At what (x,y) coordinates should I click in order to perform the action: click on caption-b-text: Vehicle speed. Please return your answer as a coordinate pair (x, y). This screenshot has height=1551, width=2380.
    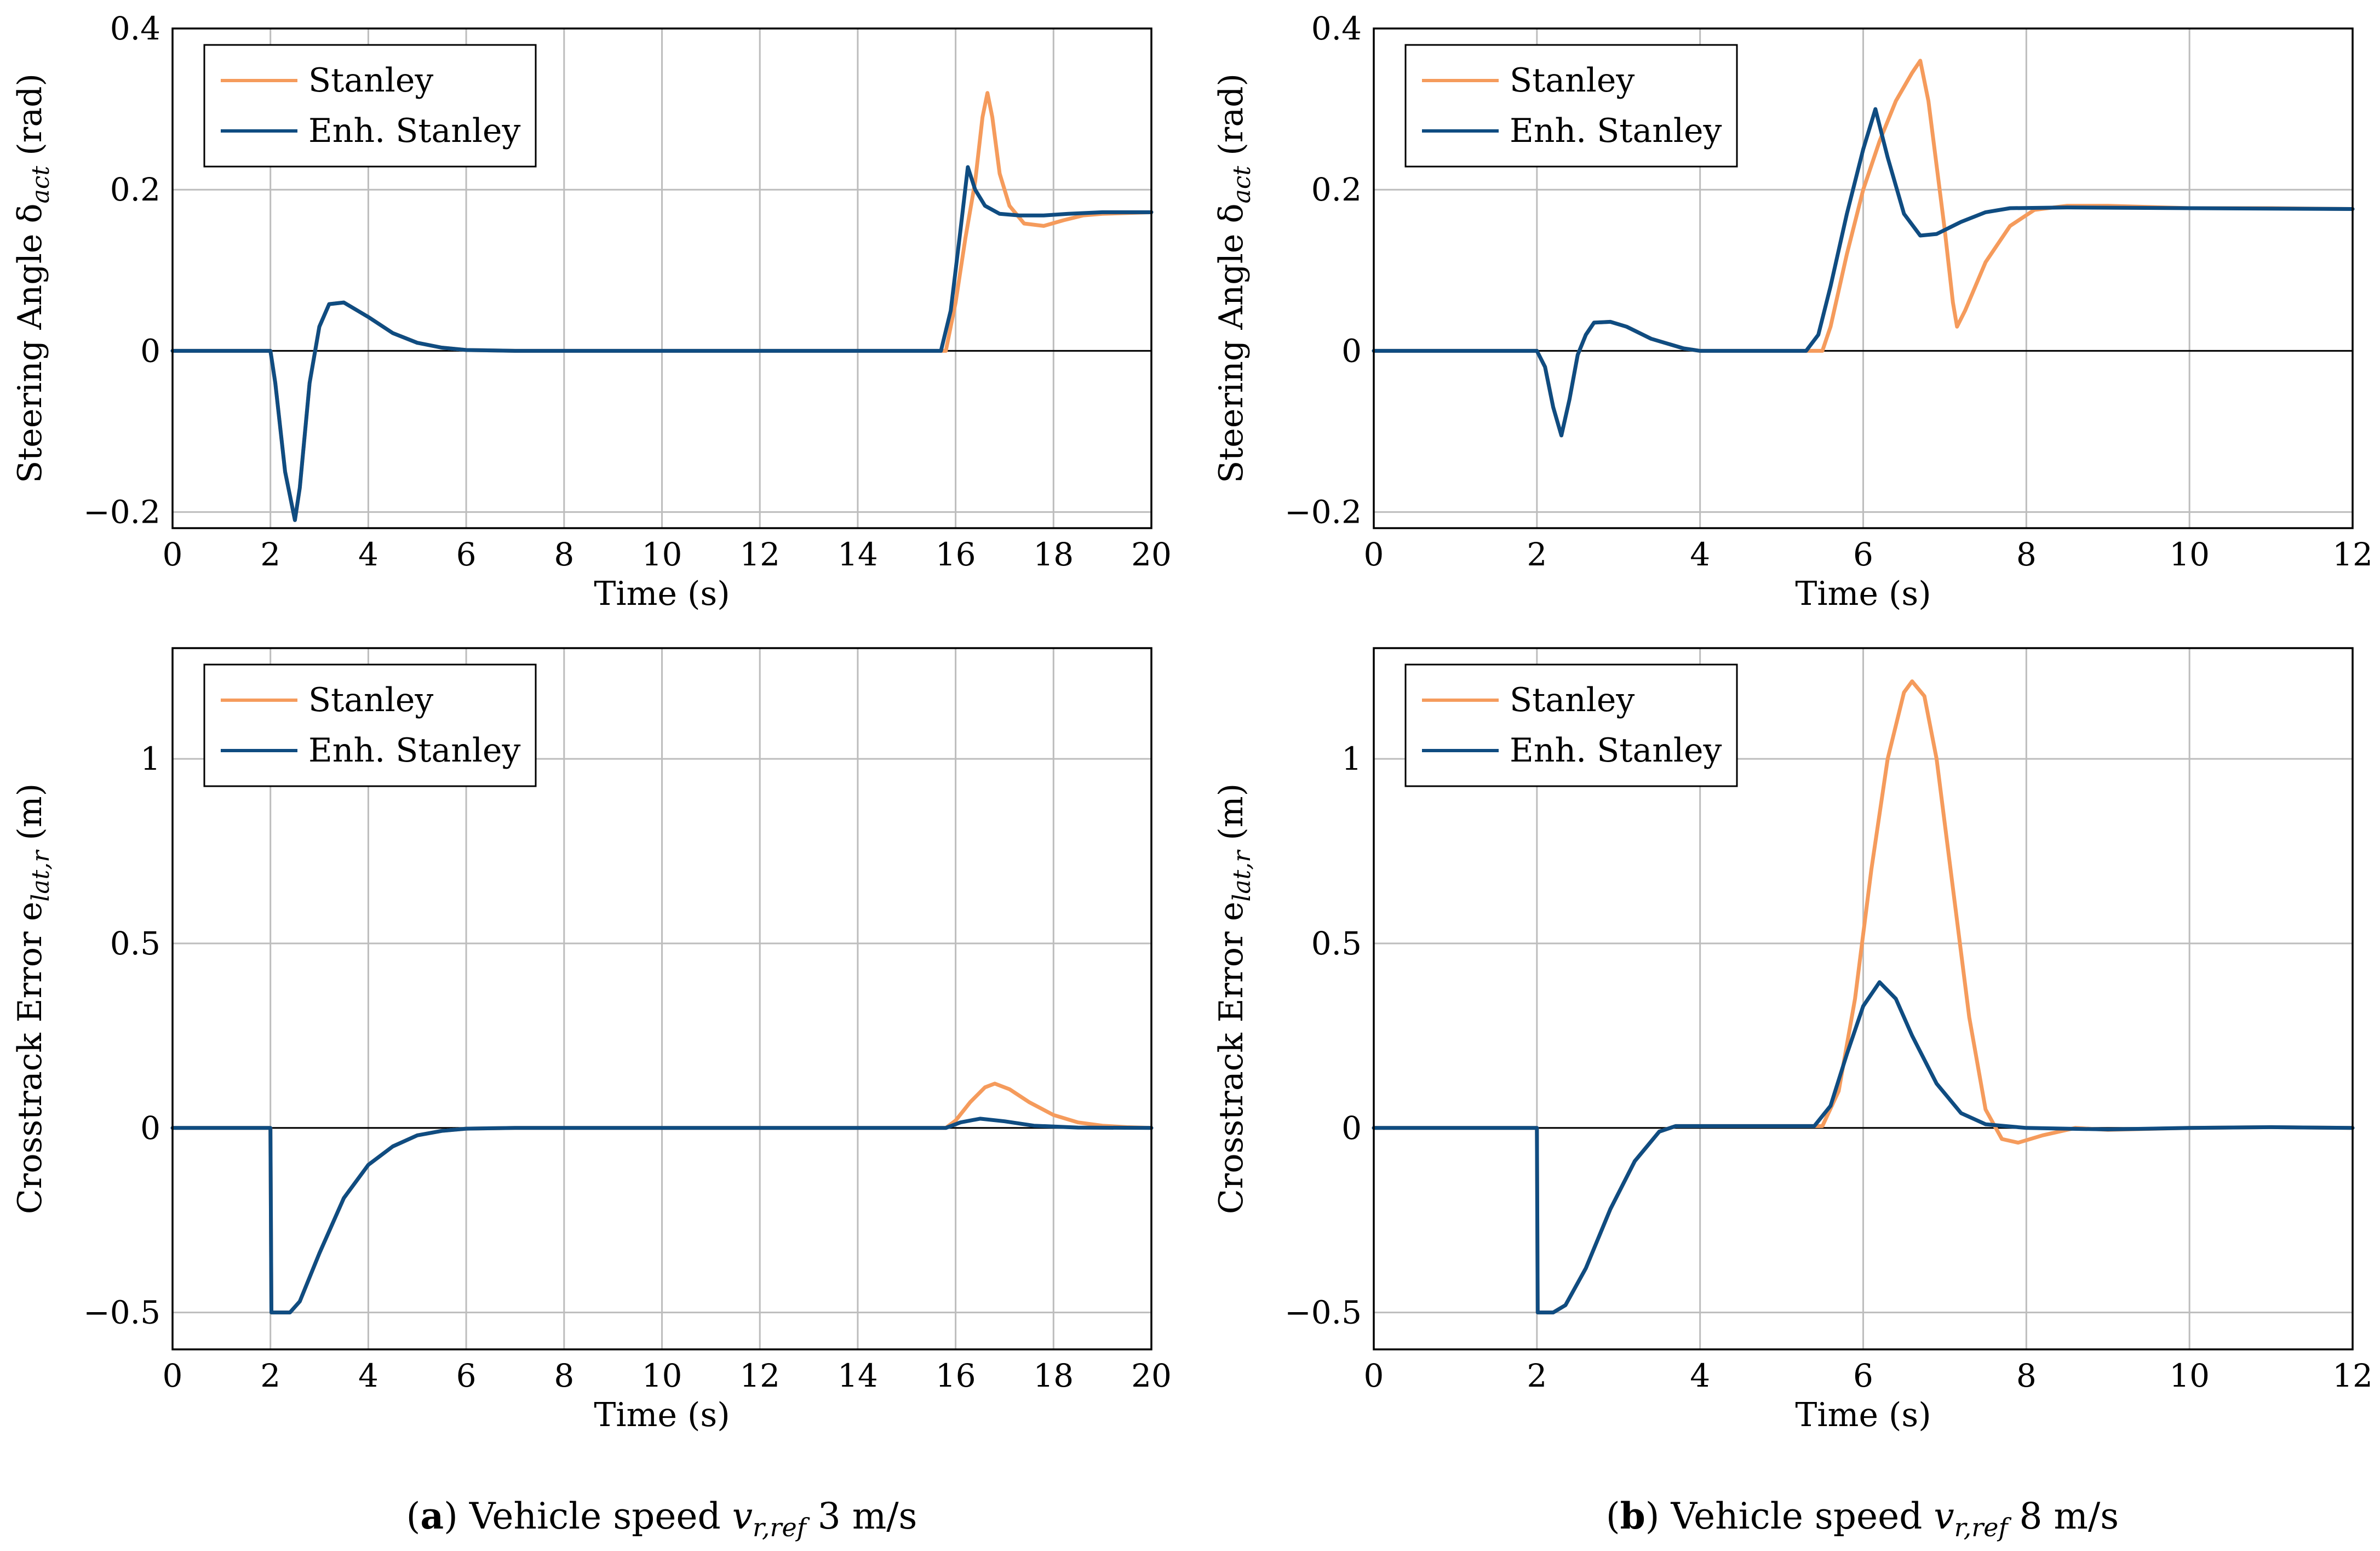
    Looking at the image, I should click on (1797, 1516).